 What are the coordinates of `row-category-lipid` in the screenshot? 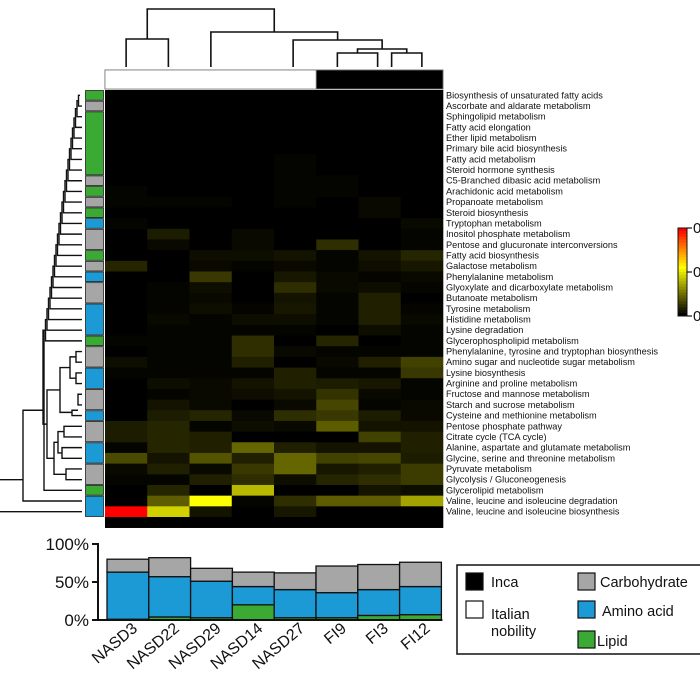 It's located at (94, 95).